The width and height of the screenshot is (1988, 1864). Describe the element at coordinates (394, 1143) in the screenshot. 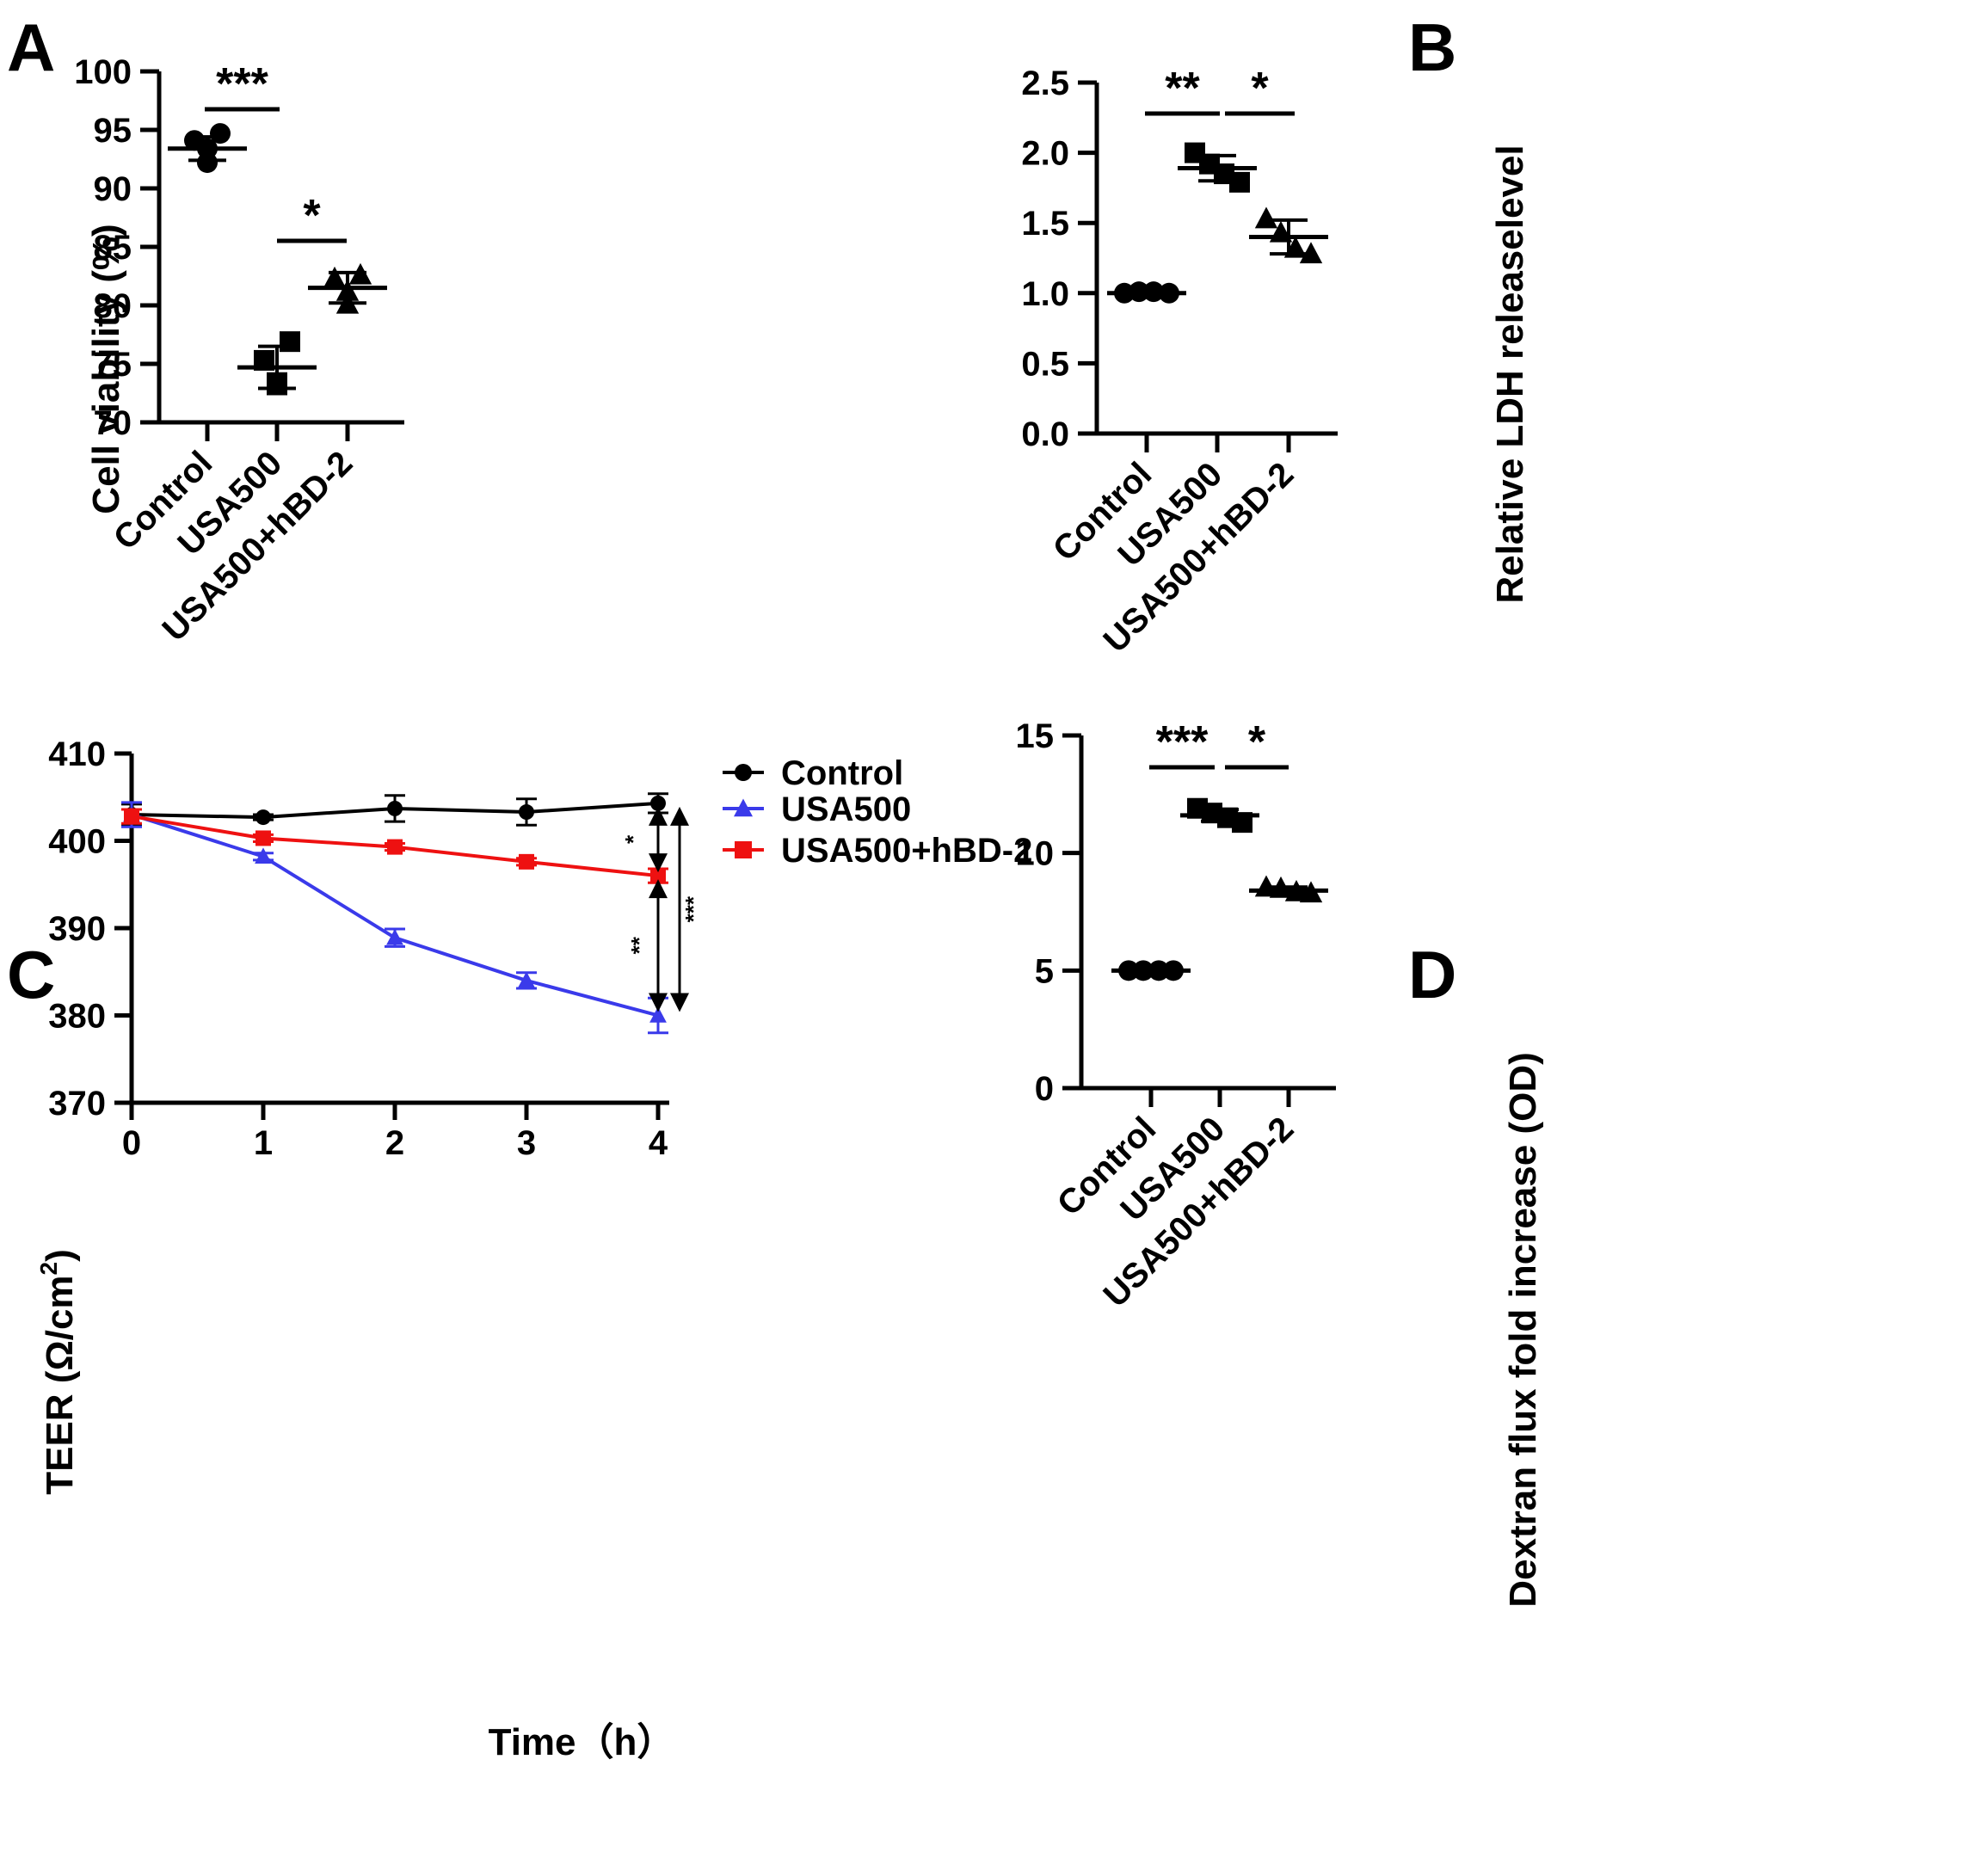

I see `panel-c-xtick-label: 2` at that location.